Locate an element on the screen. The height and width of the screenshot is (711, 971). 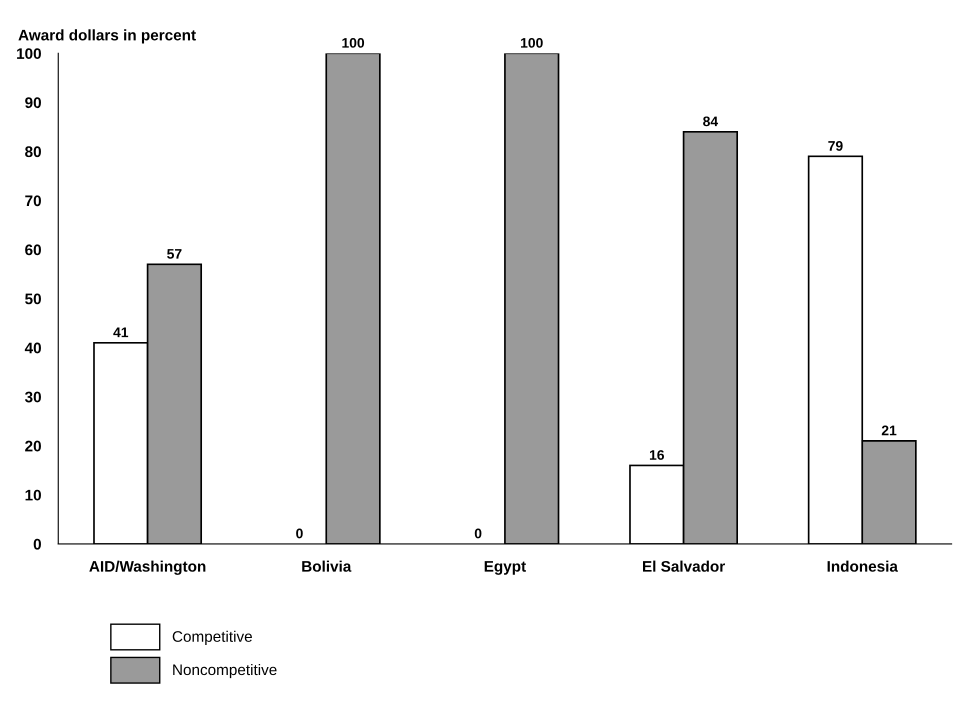
data-label: 79 is located at coordinates (835, 145).